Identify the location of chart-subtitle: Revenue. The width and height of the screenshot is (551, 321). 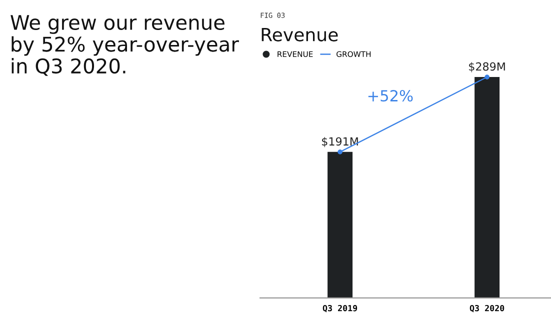
(300, 35).